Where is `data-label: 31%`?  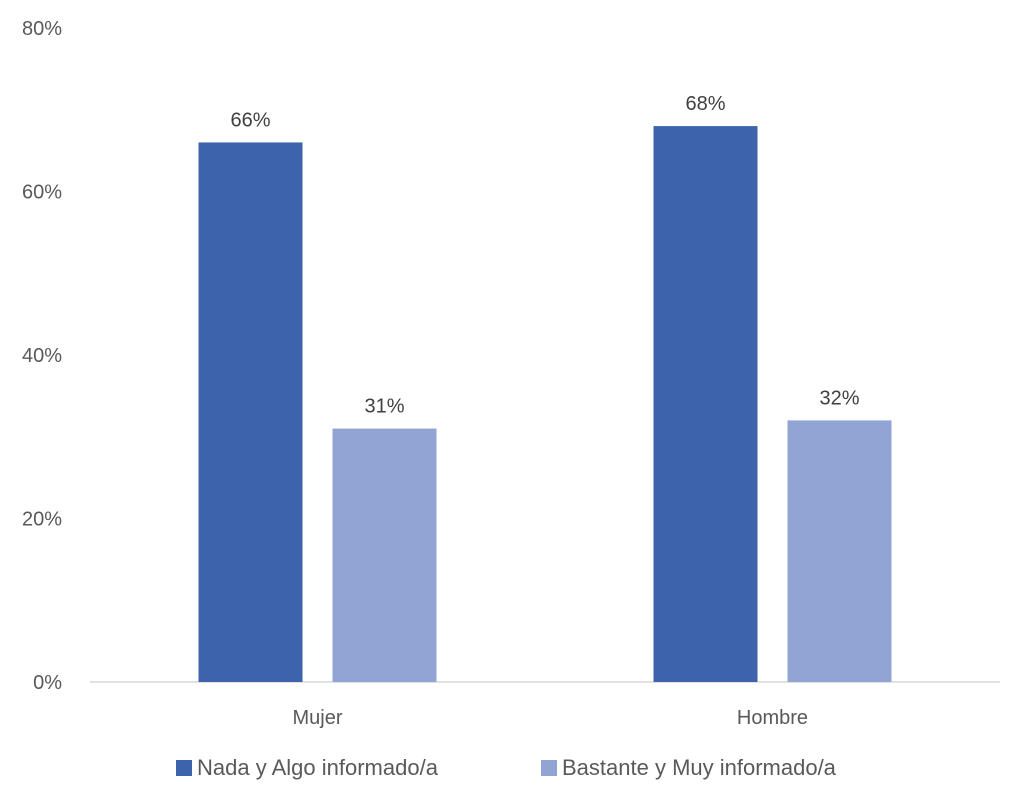 data-label: 31% is located at coordinates (384, 407).